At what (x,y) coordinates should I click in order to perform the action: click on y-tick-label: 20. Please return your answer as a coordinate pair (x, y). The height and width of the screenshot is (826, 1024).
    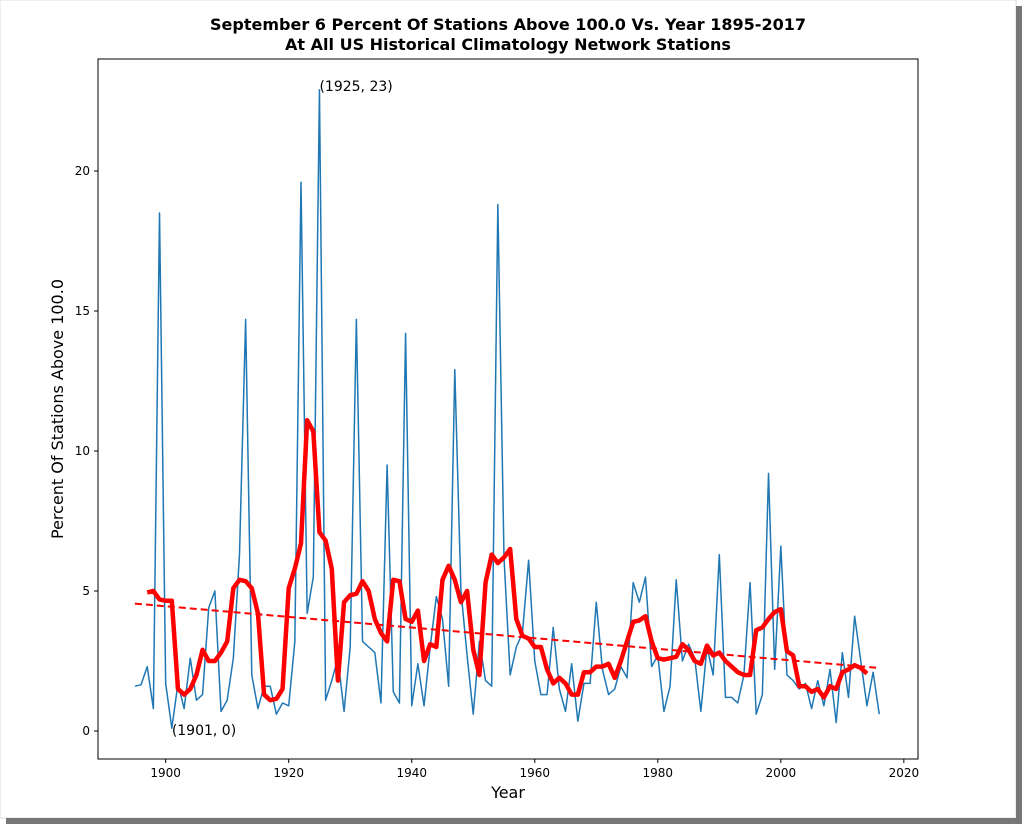
    Looking at the image, I should click on (82, 171).